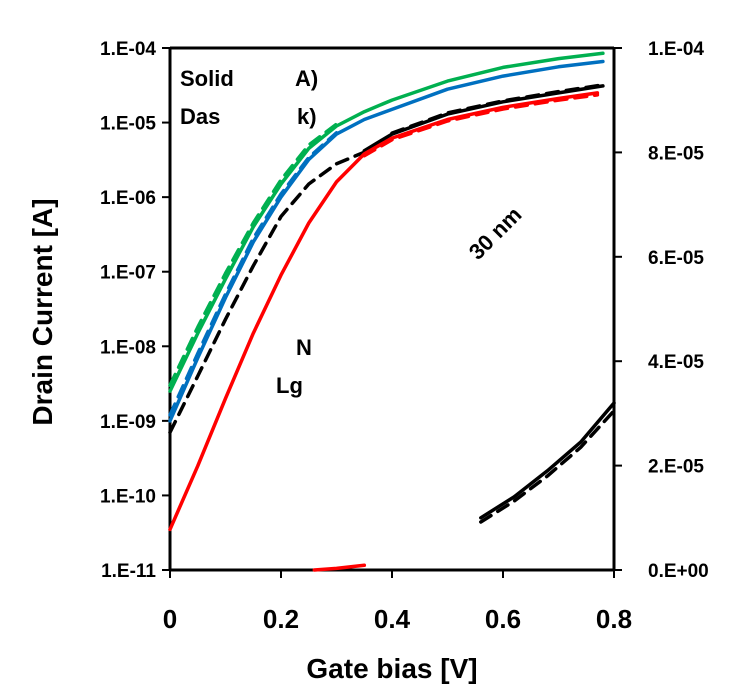 The height and width of the screenshot is (698, 755). Describe the element at coordinates (676, 49) in the screenshot. I see `right-tick-label: 1.E-04` at that location.